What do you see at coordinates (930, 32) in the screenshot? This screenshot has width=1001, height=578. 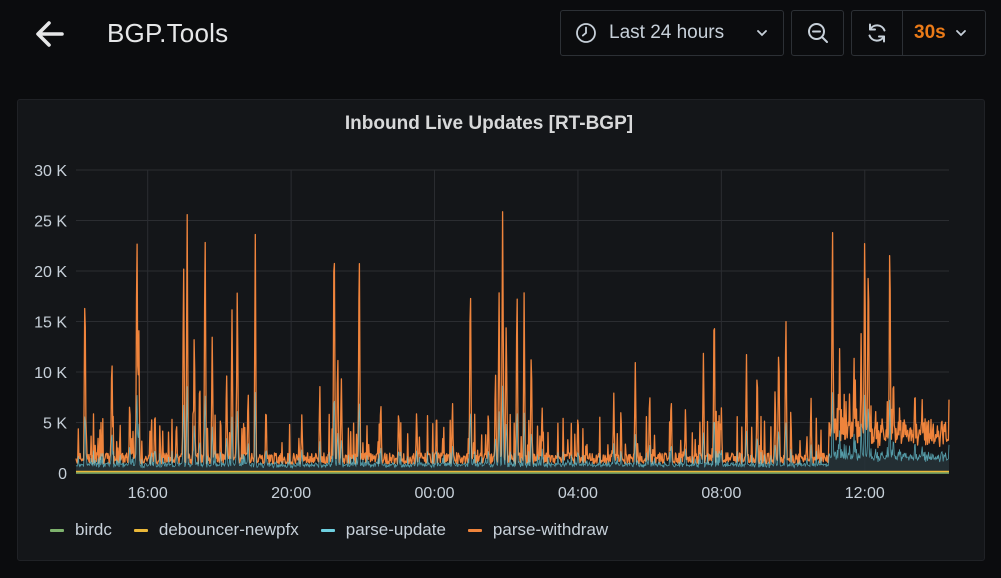 I see `refresh-interval-label: 30s` at bounding box center [930, 32].